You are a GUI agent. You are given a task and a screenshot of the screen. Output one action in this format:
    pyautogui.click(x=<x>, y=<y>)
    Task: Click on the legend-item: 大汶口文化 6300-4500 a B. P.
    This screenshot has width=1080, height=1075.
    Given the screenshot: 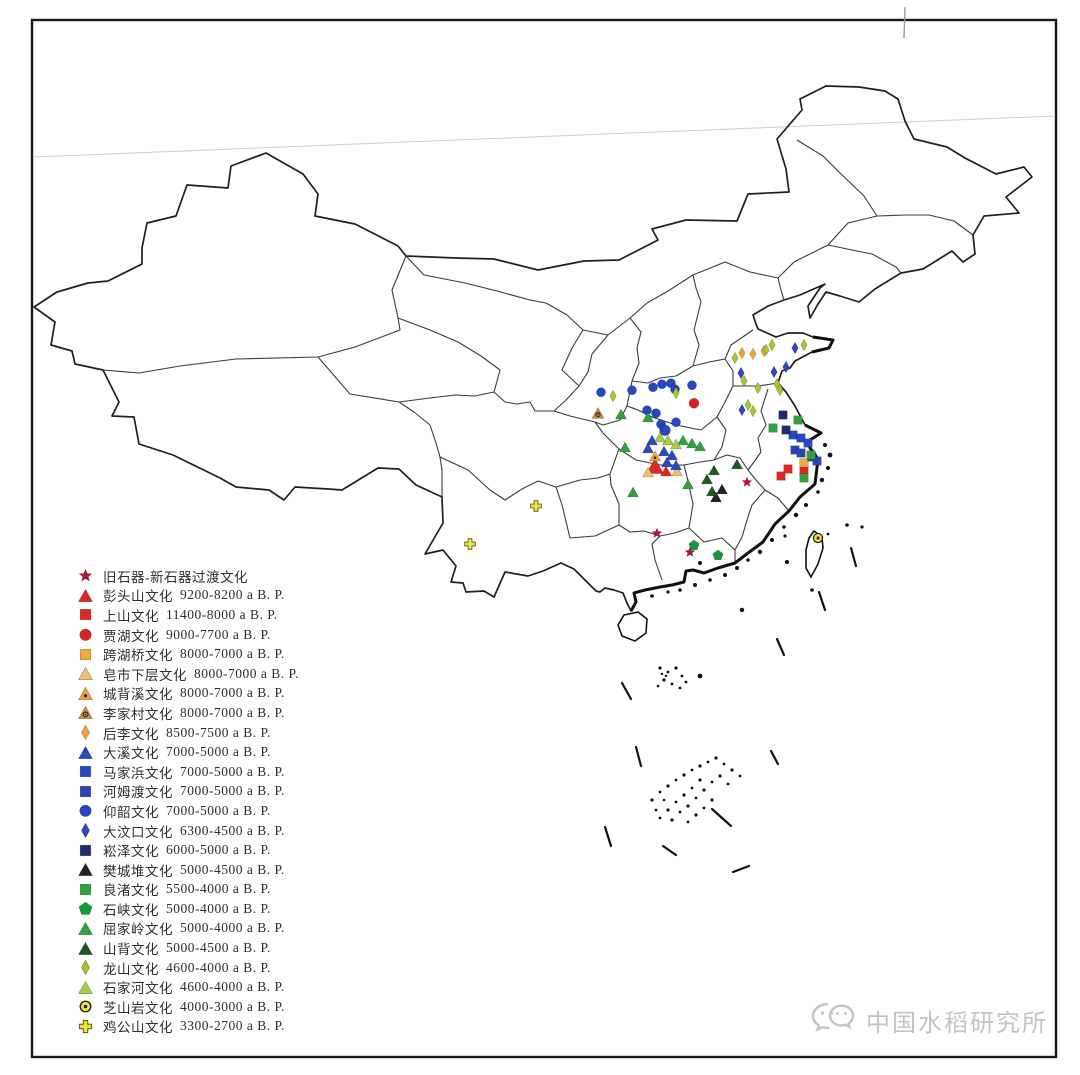 What is the action you would take?
    pyautogui.click(x=188, y=831)
    